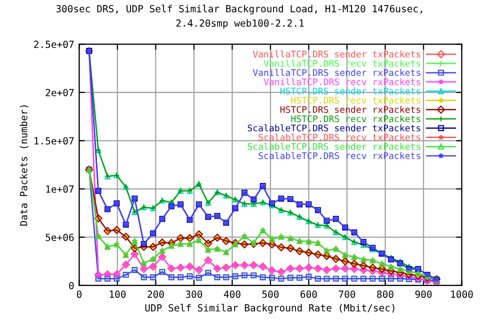 The width and height of the screenshot is (480, 320). I want to click on x-axis-title: UDP Self Similar Background Rate (Mbit/sec), so click(269, 309).